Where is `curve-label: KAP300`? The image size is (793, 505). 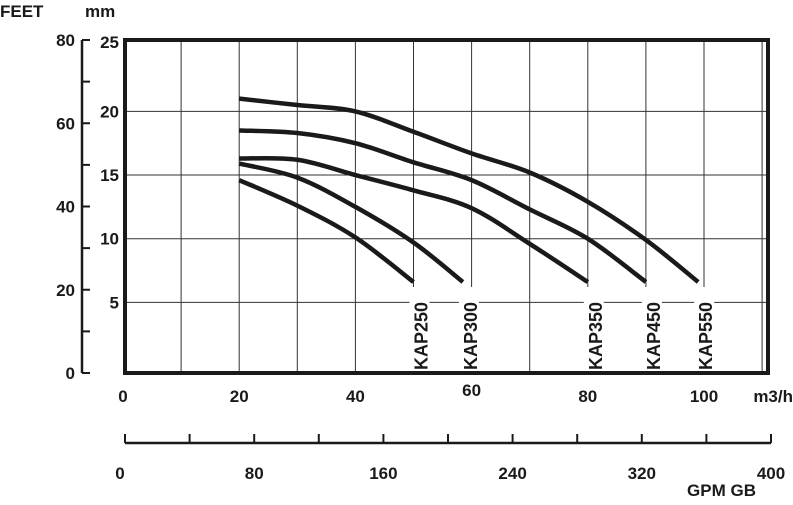 curve-label: KAP300 is located at coordinates (471, 336).